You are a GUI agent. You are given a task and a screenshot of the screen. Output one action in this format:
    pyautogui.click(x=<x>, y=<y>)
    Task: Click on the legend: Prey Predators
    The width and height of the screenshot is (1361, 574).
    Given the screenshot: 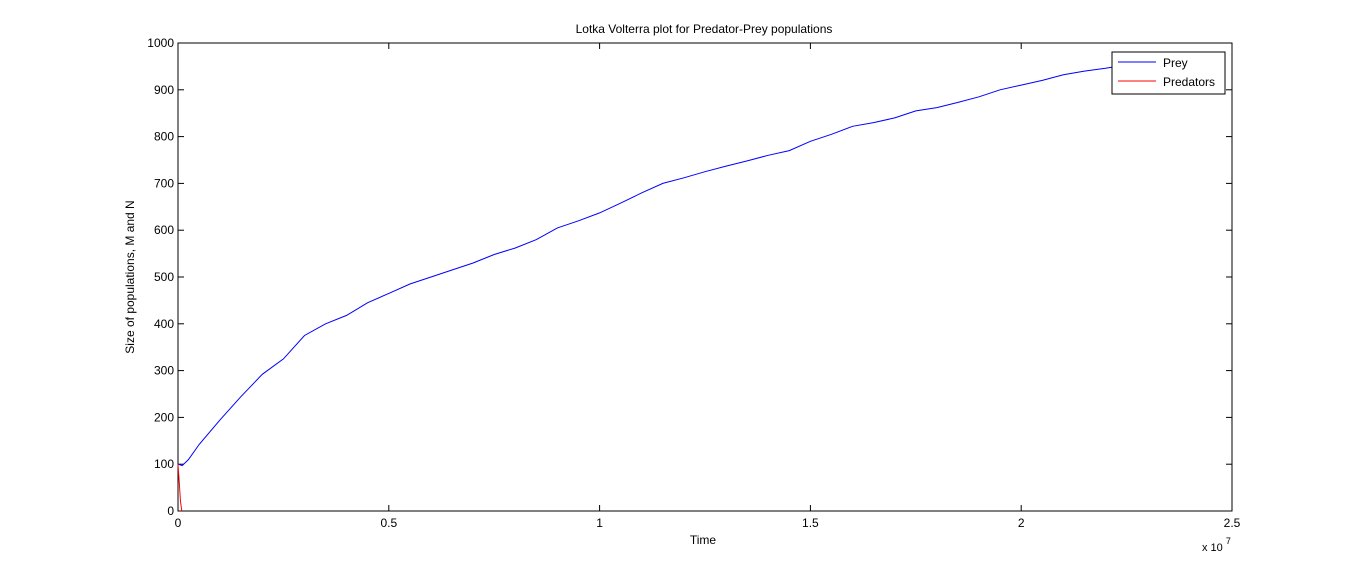 What is the action you would take?
    pyautogui.click(x=1168, y=73)
    